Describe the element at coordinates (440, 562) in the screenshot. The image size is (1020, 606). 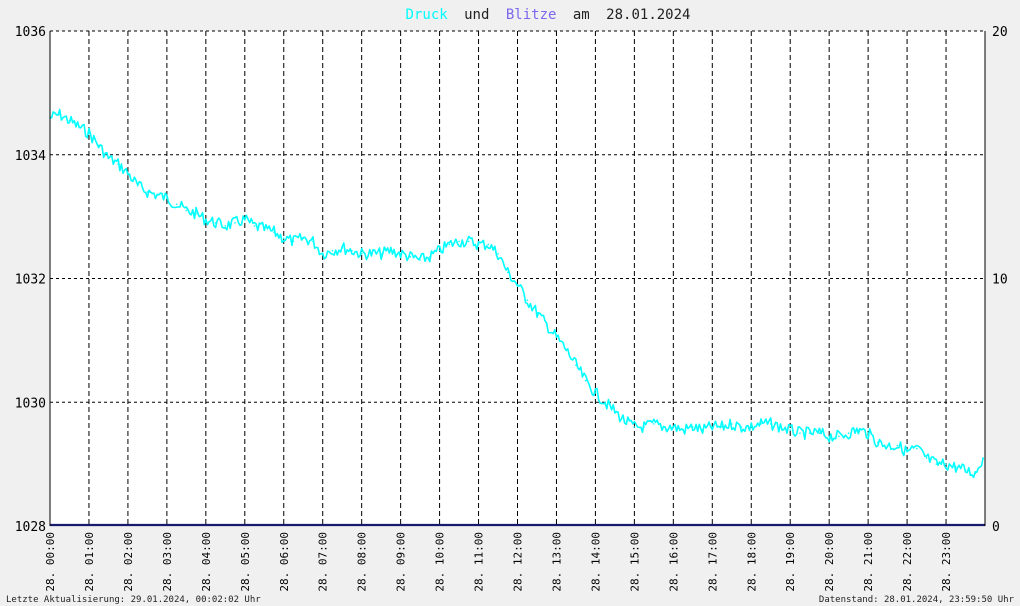
I see `x-tick-label: 28. 10:00` at that location.